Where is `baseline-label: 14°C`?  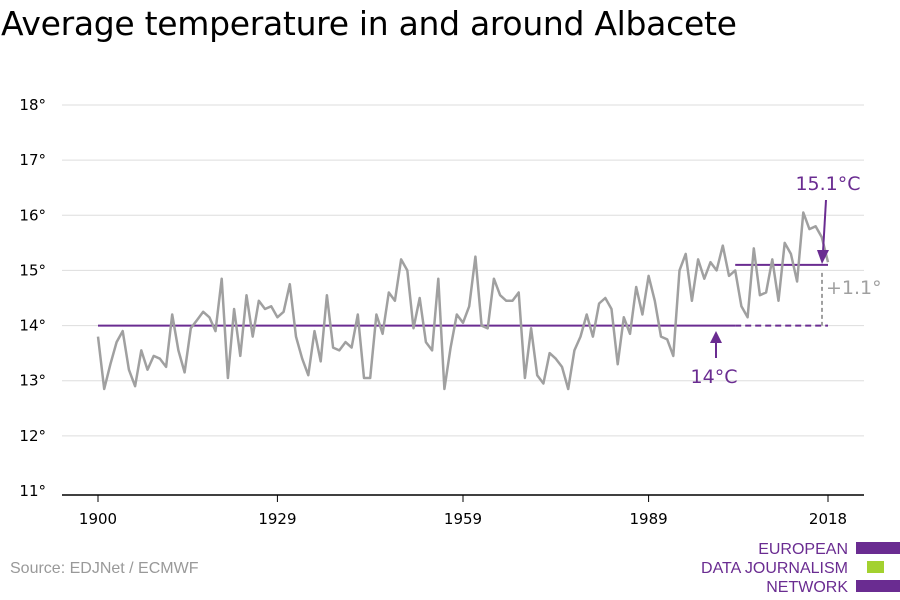 baseline-label: 14°C is located at coordinates (714, 377).